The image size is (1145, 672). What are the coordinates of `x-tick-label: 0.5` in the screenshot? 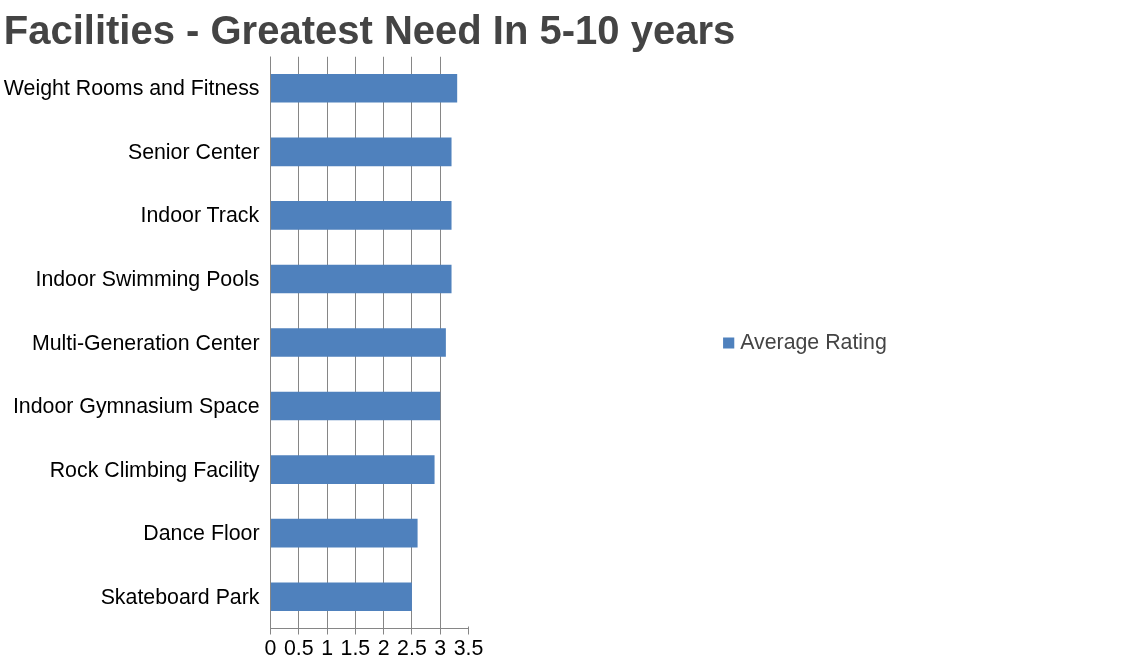 It's located at (298, 647).